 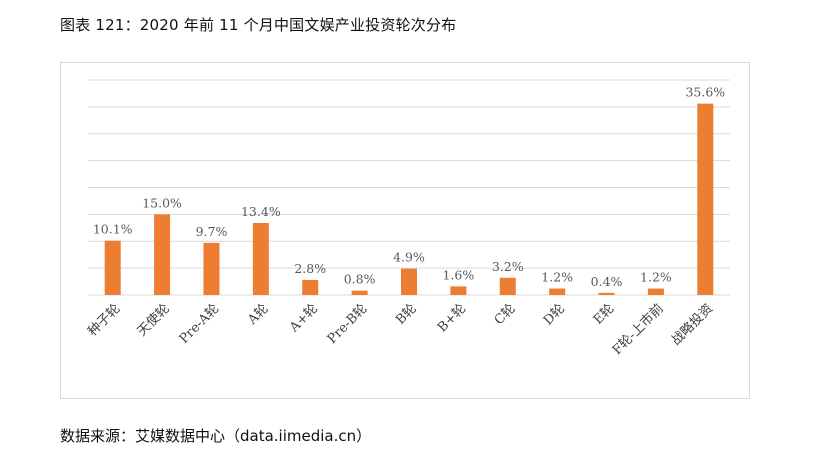 What do you see at coordinates (113, 229) in the screenshot?
I see `data-label: 10.1%` at bounding box center [113, 229].